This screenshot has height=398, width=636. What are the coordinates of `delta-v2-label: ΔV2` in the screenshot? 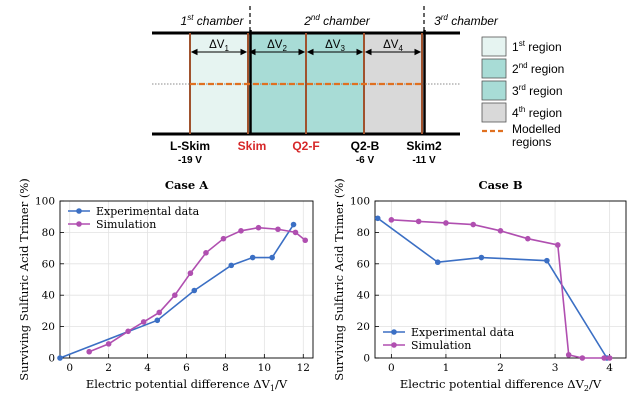 It's located at (277, 46).